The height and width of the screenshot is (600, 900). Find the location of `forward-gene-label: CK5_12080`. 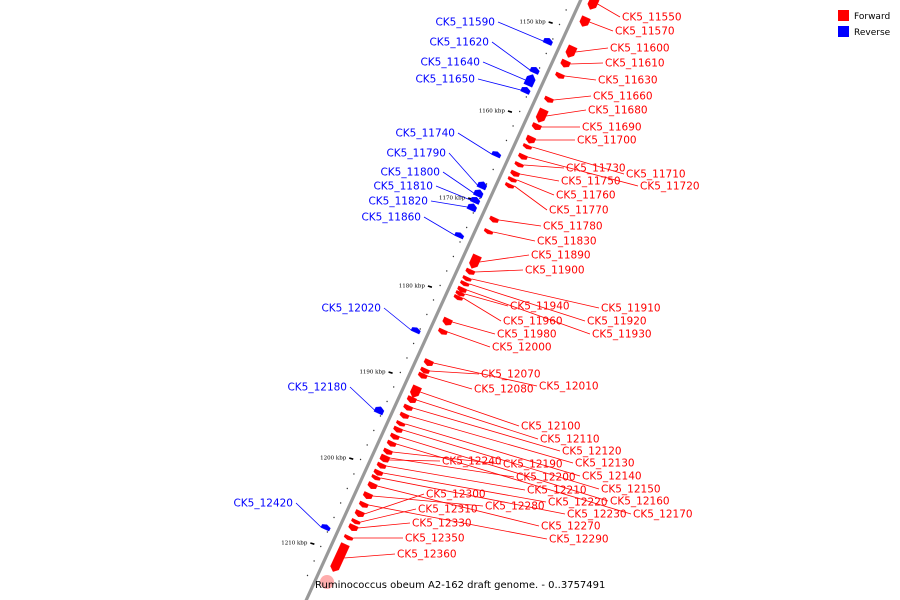

forward-gene-label: CK5_12080 is located at coordinates (504, 390).